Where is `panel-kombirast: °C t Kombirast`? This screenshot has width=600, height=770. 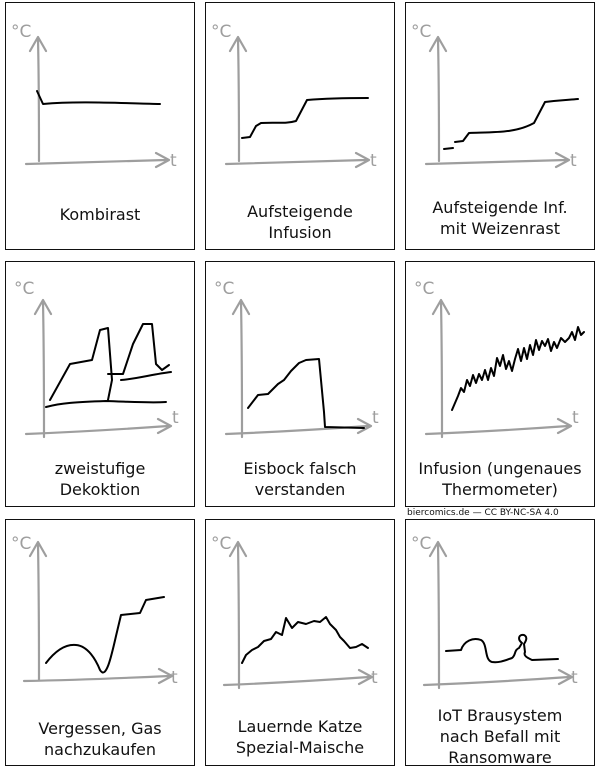 panel-kombirast: °C t Kombirast is located at coordinates (100, 126).